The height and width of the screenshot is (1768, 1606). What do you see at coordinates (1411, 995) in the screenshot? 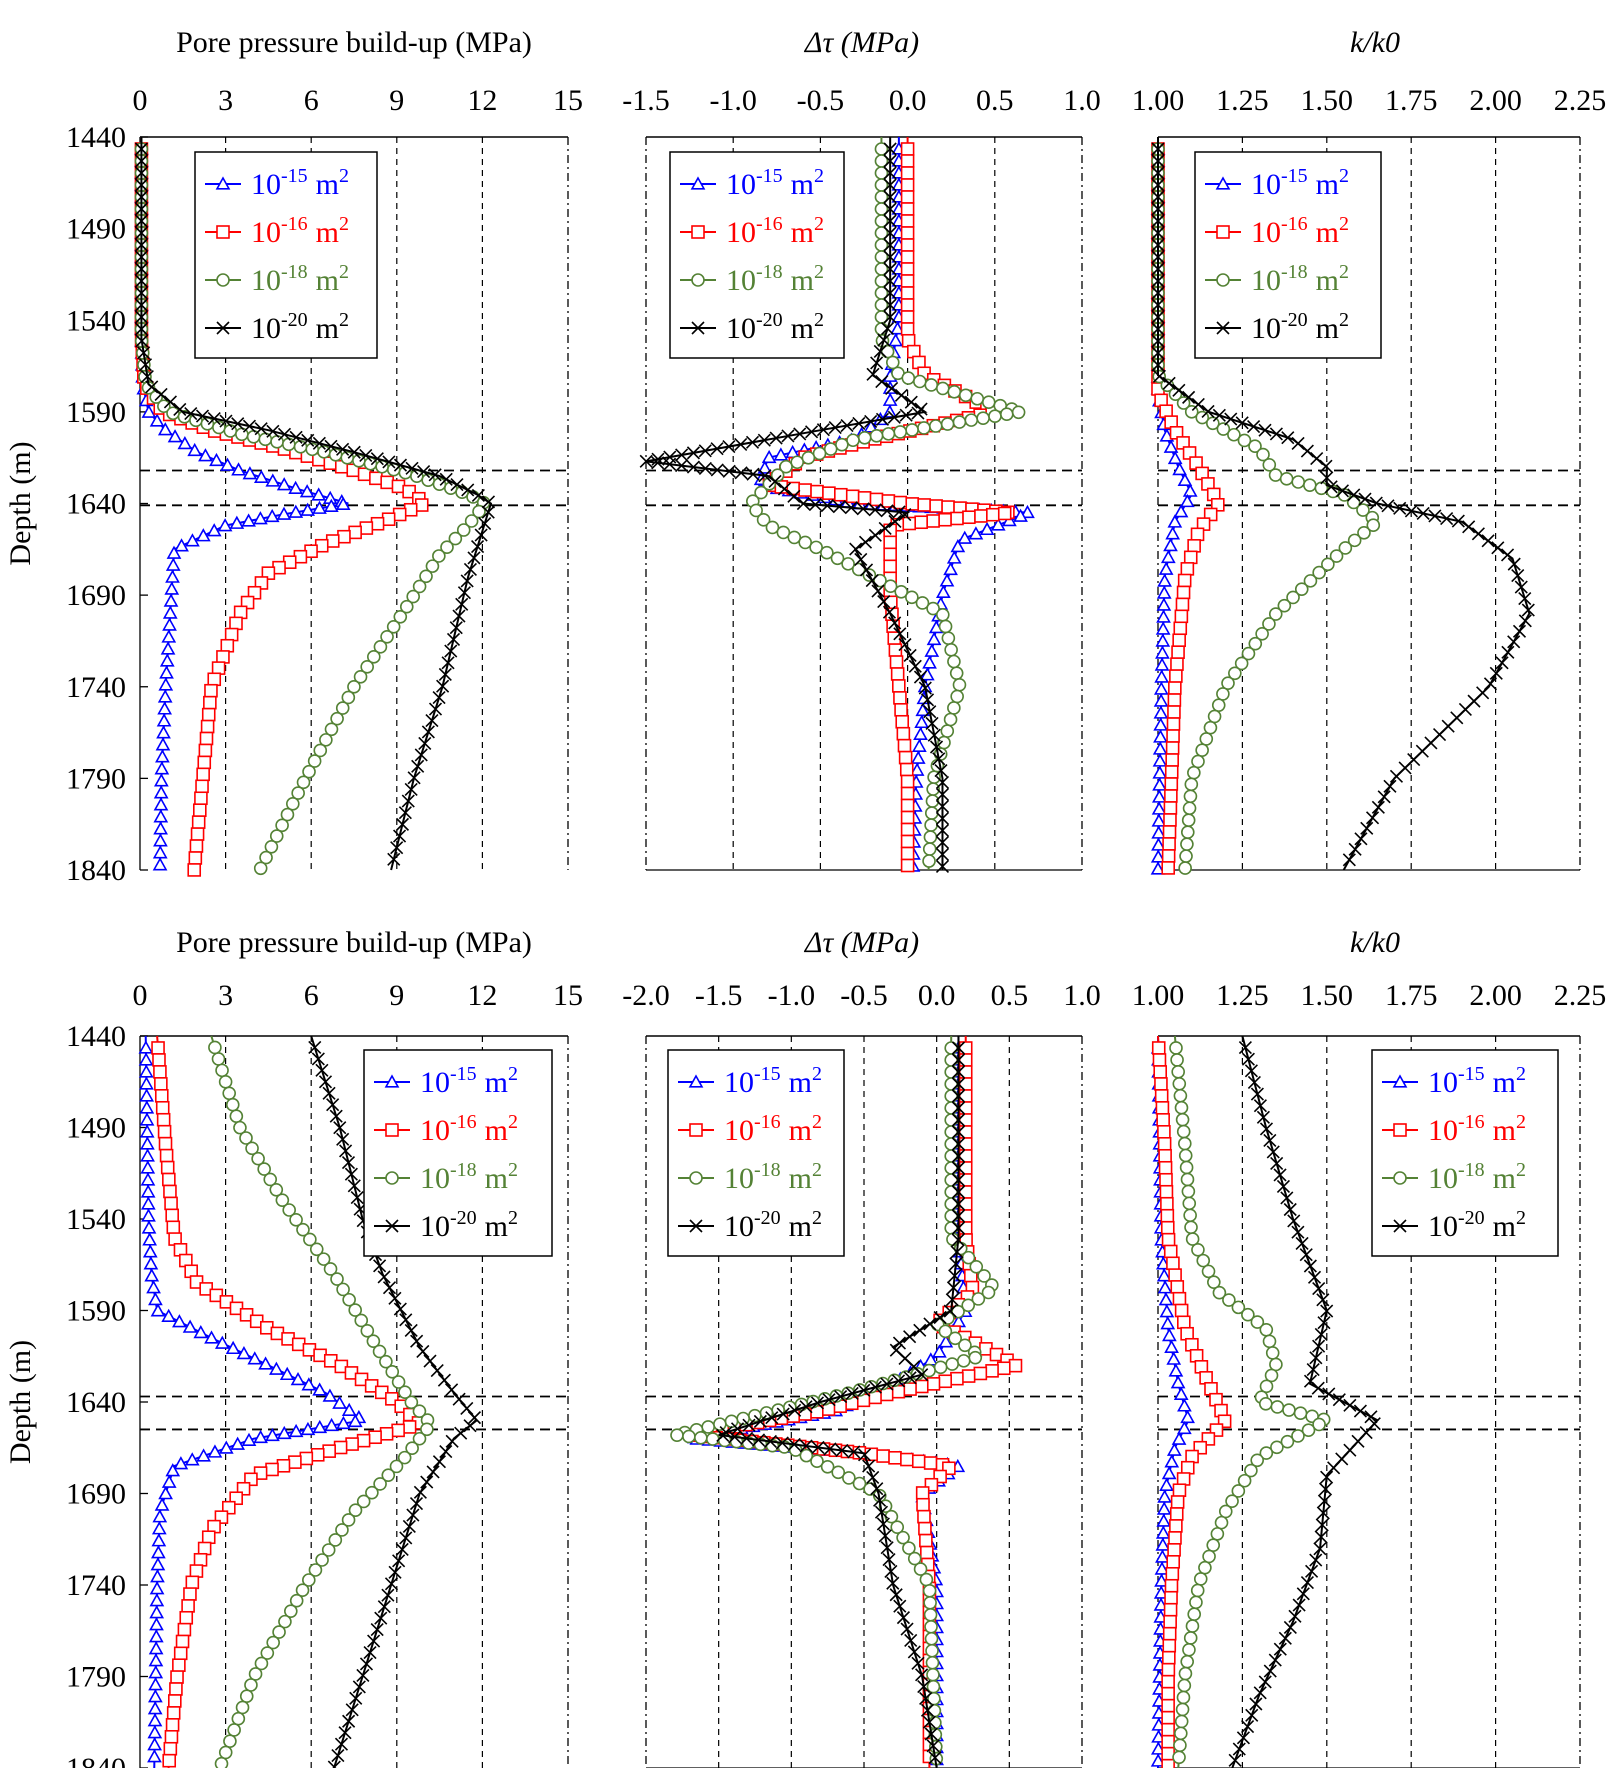
I see `x-tick-label: 1.75` at bounding box center [1411, 995].